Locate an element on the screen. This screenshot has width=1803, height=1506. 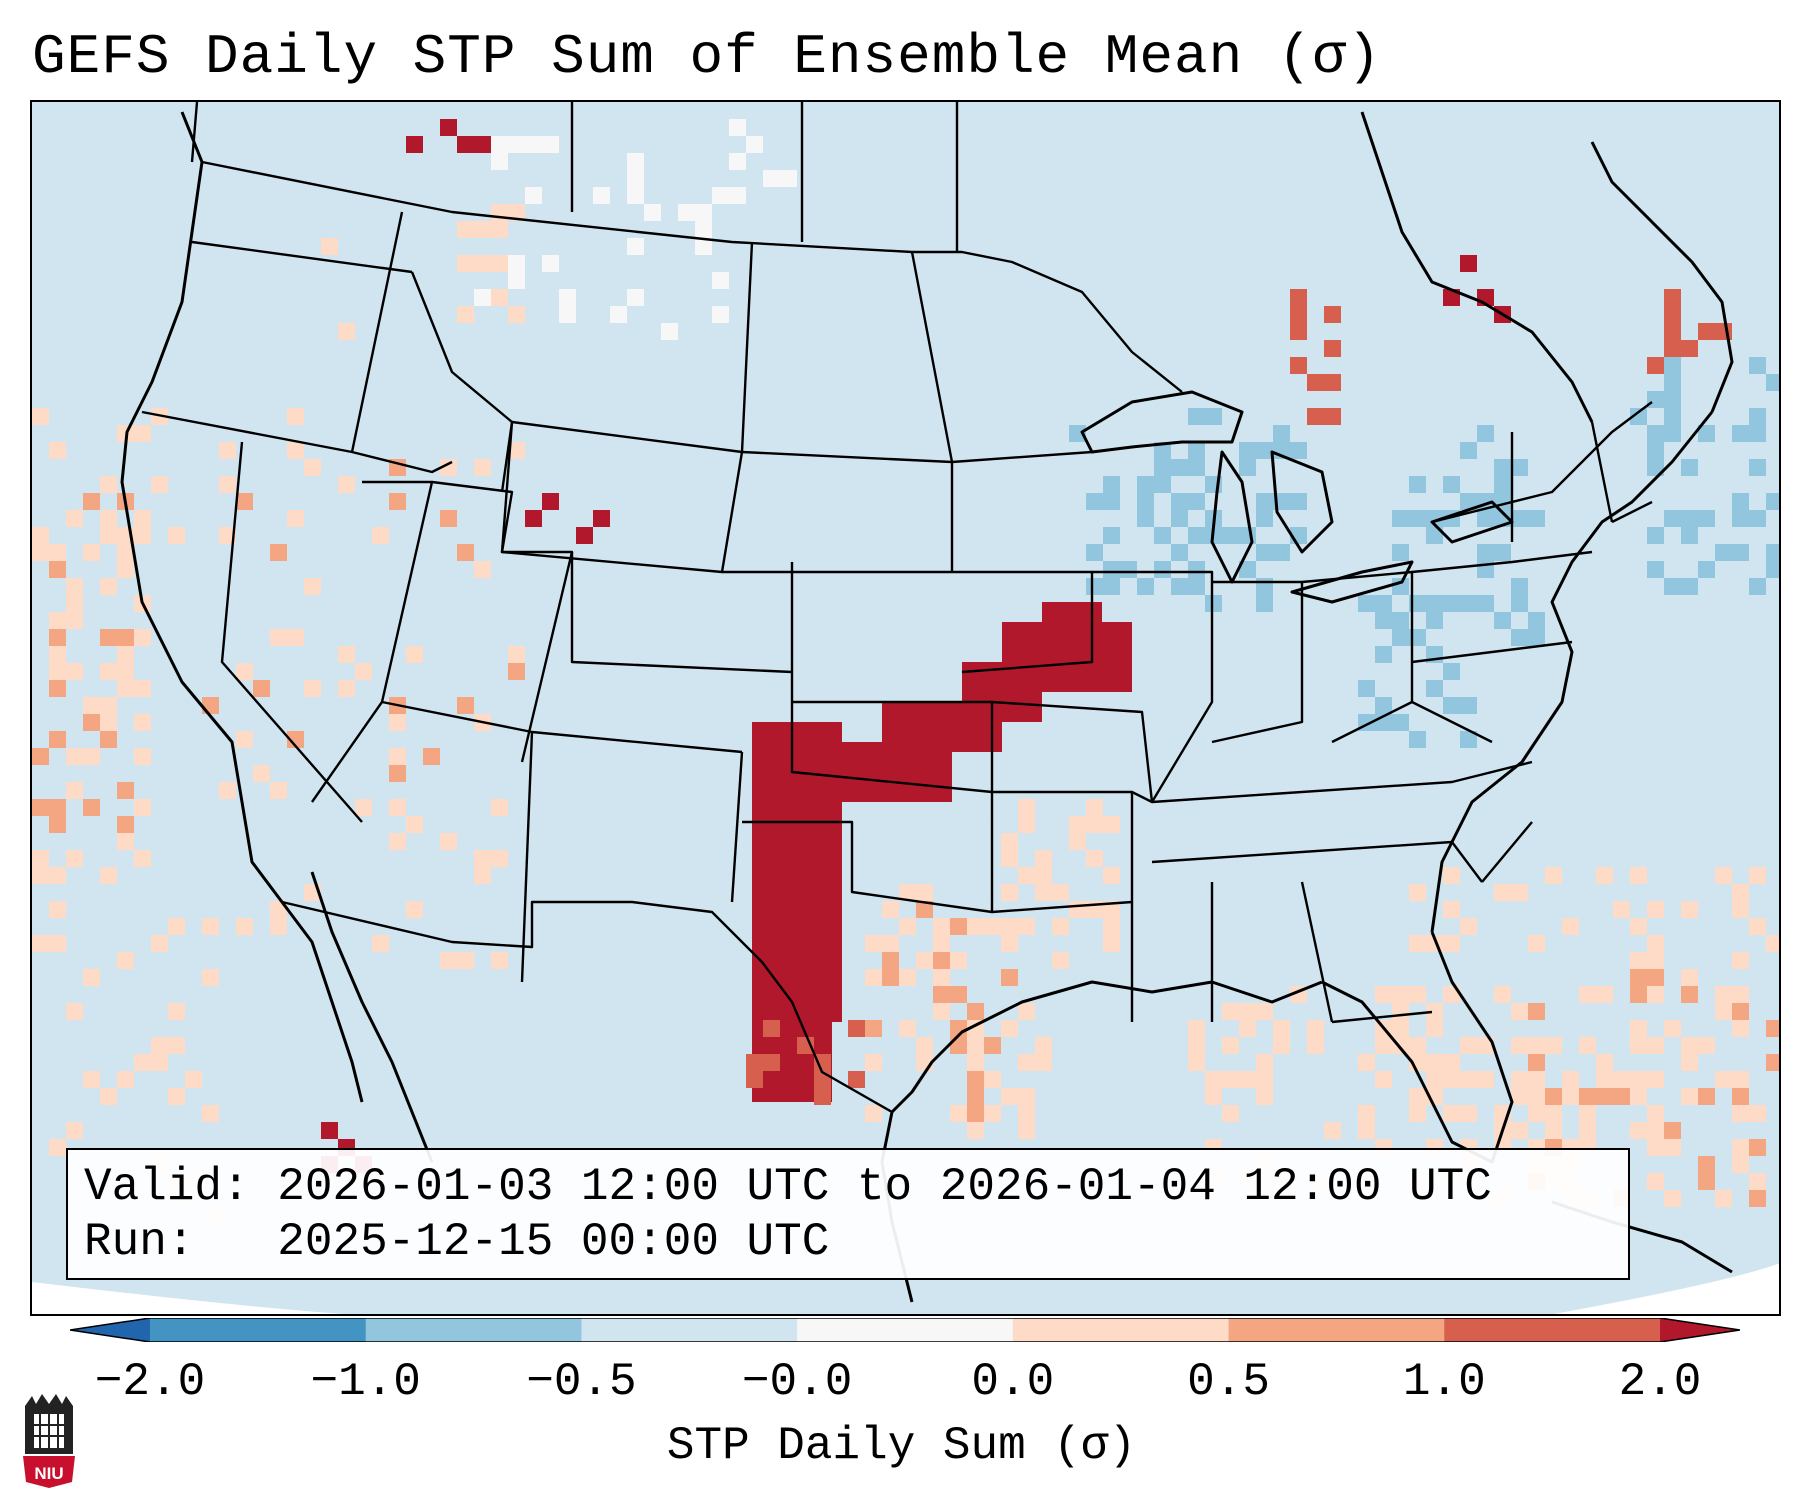
pa is located at coordinates (1502, 562).